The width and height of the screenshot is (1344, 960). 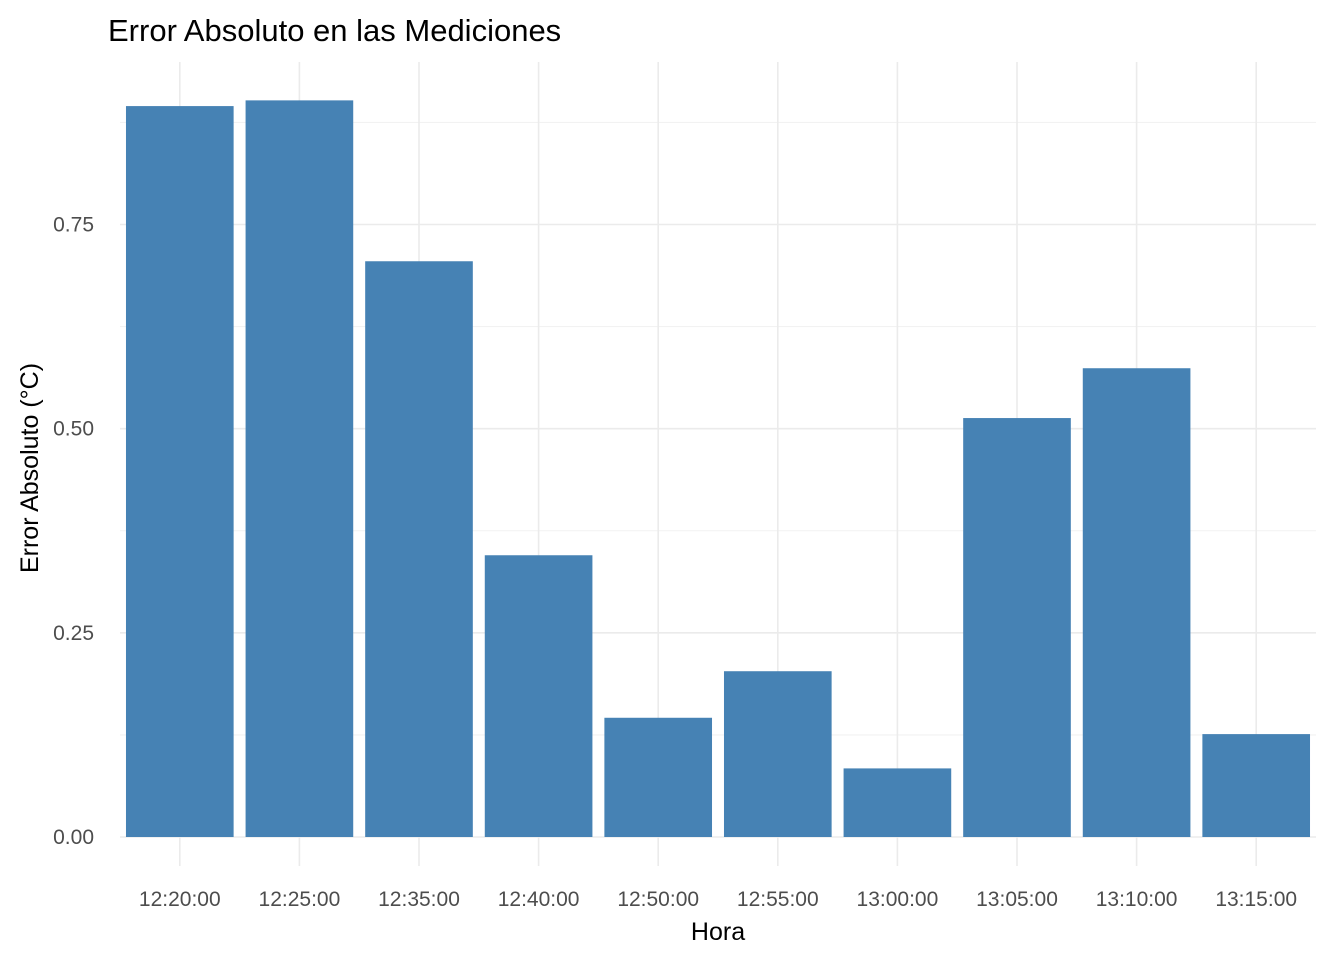 What do you see at coordinates (73, 225) in the screenshot?
I see `y-tick-label: 0.75` at bounding box center [73, 225].